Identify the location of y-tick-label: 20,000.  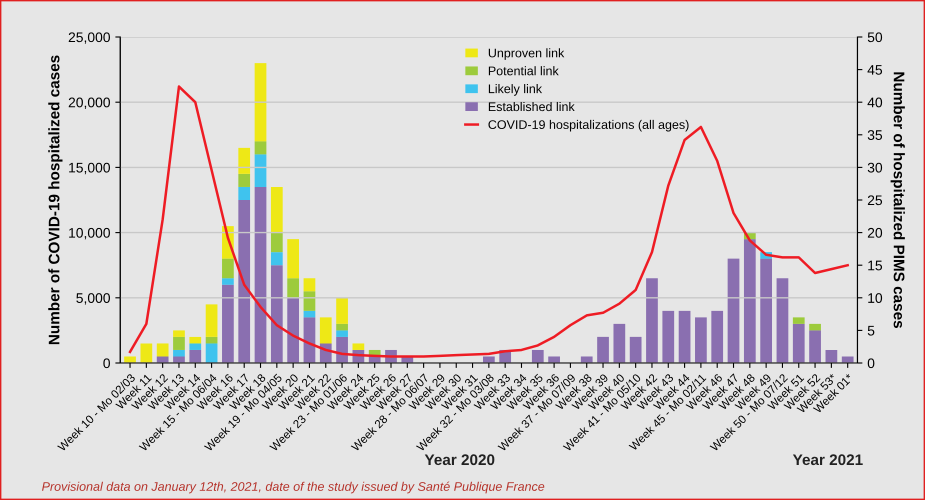
(89, 104).